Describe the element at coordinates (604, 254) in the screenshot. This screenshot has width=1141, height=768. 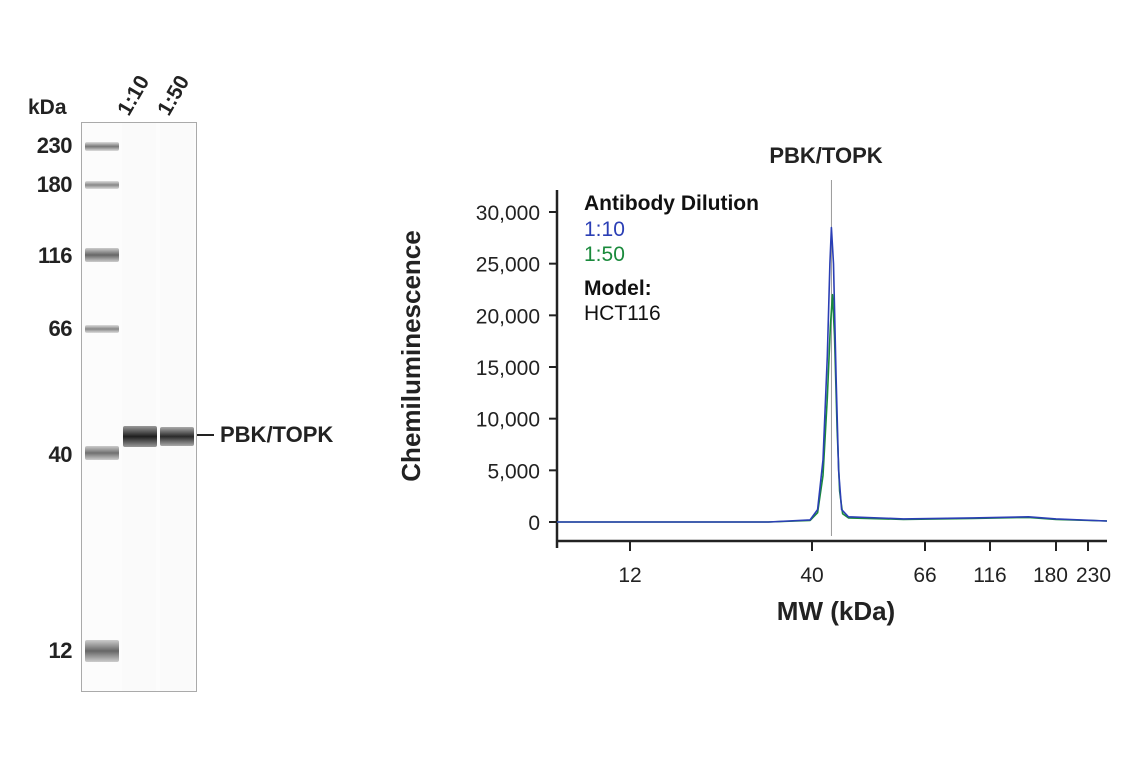
I see `legend-entry-1-50: 1:50` at that location.